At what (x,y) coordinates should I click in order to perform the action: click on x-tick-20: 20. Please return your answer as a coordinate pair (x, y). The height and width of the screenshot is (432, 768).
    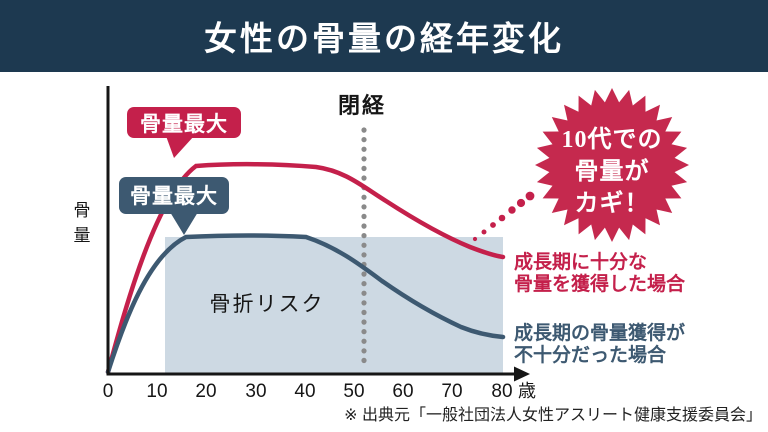
    Looking at the image, I should click on (205, 391).